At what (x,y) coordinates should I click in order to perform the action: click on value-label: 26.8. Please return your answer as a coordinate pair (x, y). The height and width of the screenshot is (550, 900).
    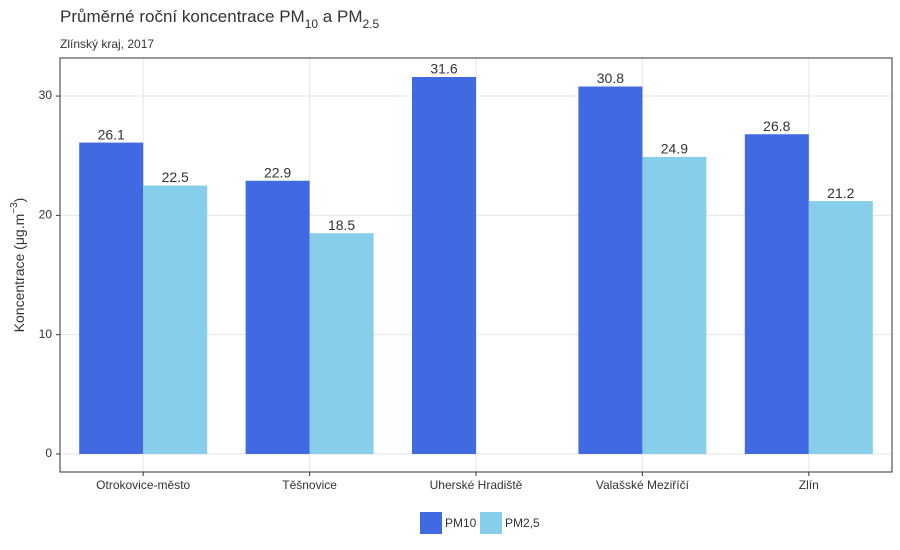
    Looking at the image, I should click on (776, 126).